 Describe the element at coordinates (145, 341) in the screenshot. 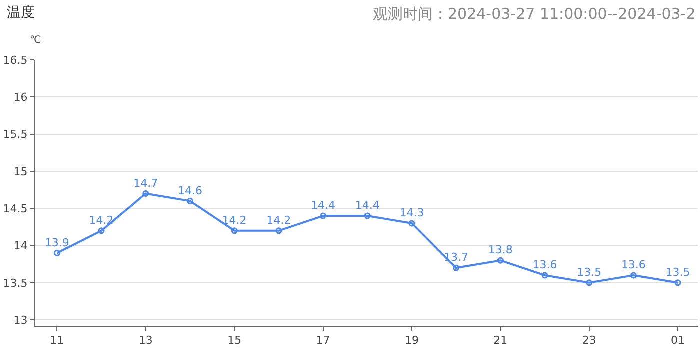

I see `x-tick-label: 13` at that location.